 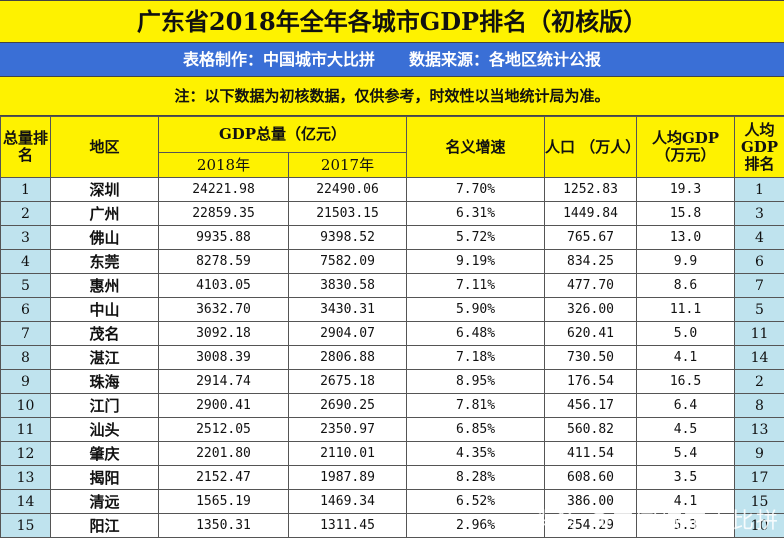 What do you see at coordinates (283, 135) in the screenshot?
I see `header-gdp-total: GDP总量（亿元）` at bounding box center [283, 135].